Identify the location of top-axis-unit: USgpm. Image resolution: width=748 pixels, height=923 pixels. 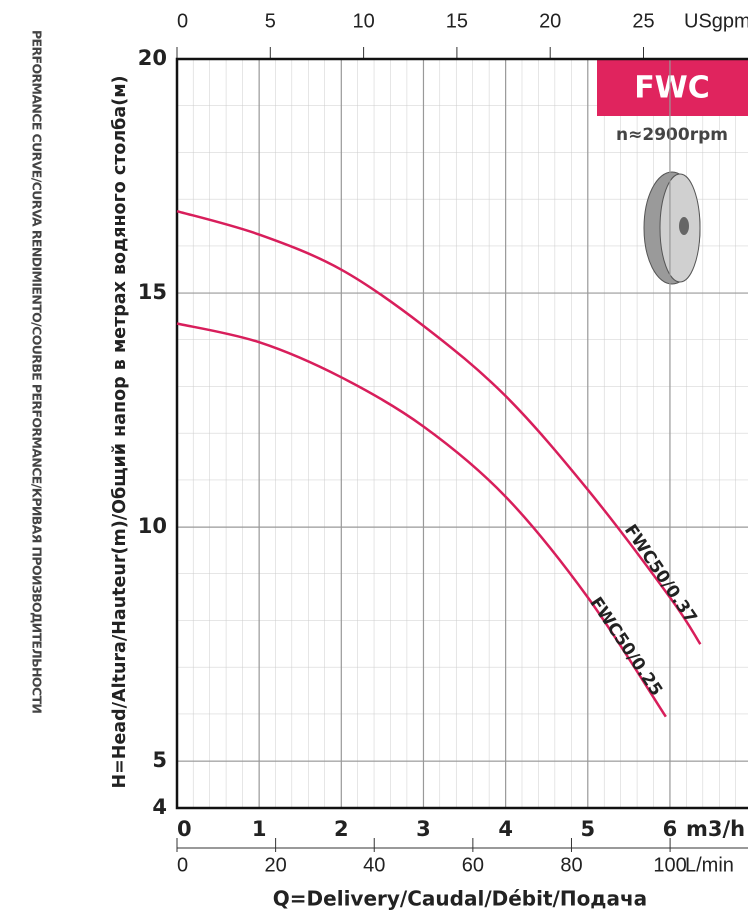
(716, 21).